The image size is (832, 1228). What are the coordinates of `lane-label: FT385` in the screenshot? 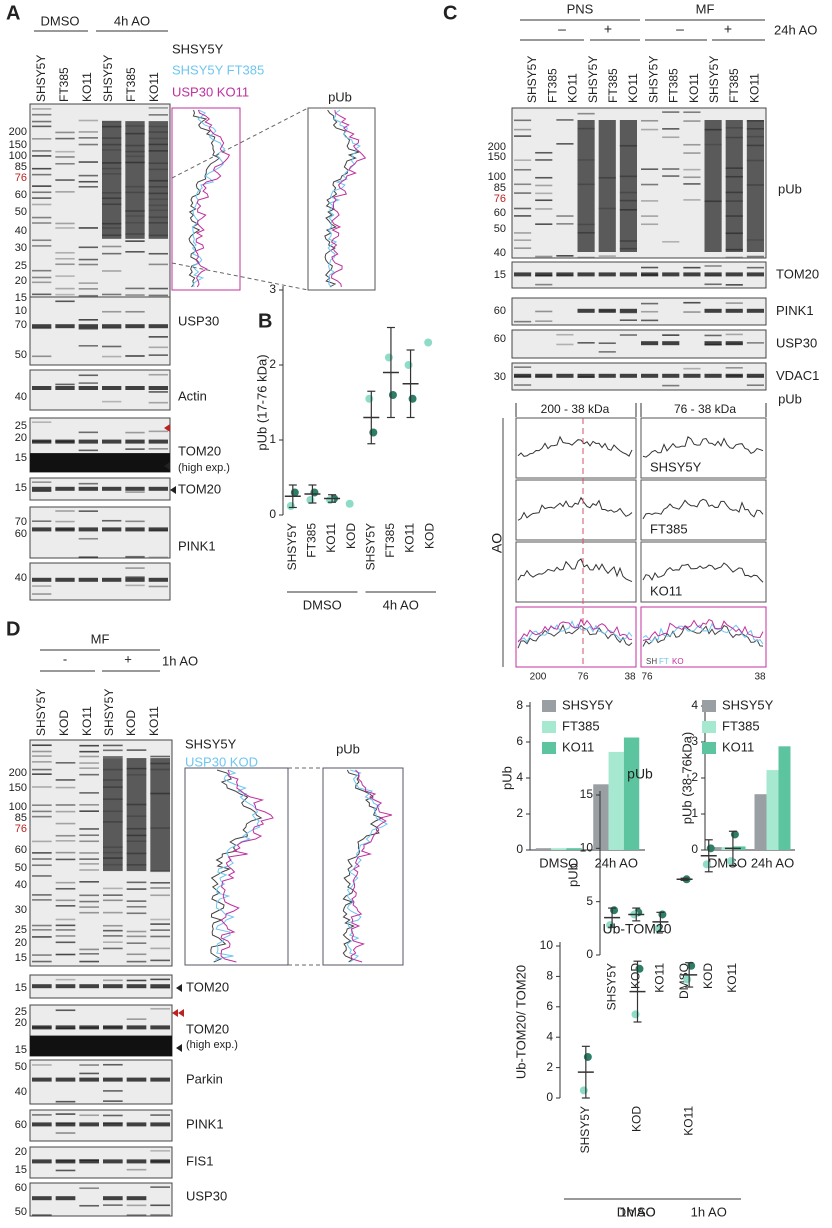 It's located at (674, 85).